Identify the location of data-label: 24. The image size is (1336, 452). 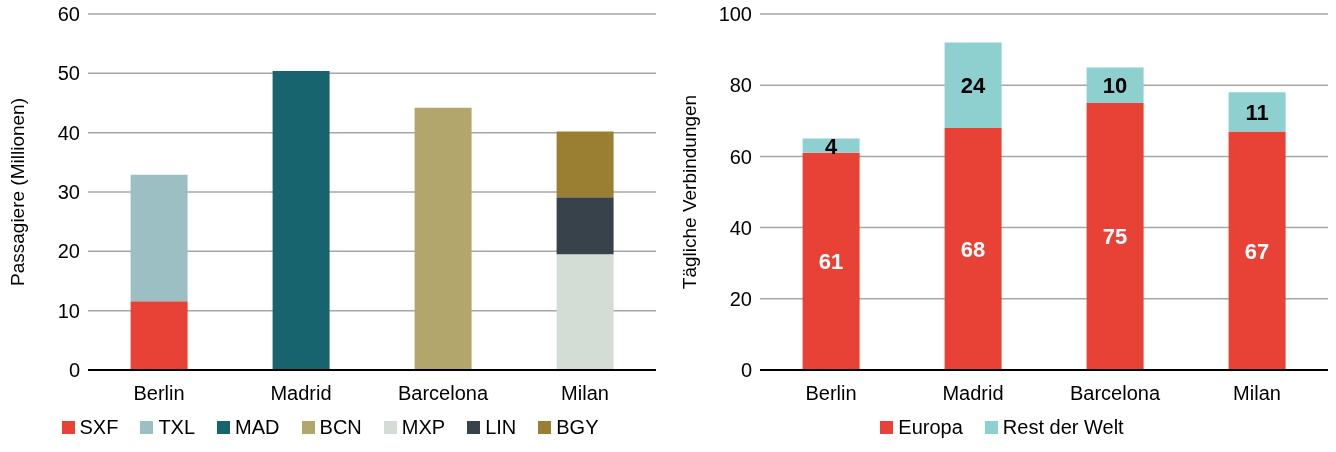
(973, 86).